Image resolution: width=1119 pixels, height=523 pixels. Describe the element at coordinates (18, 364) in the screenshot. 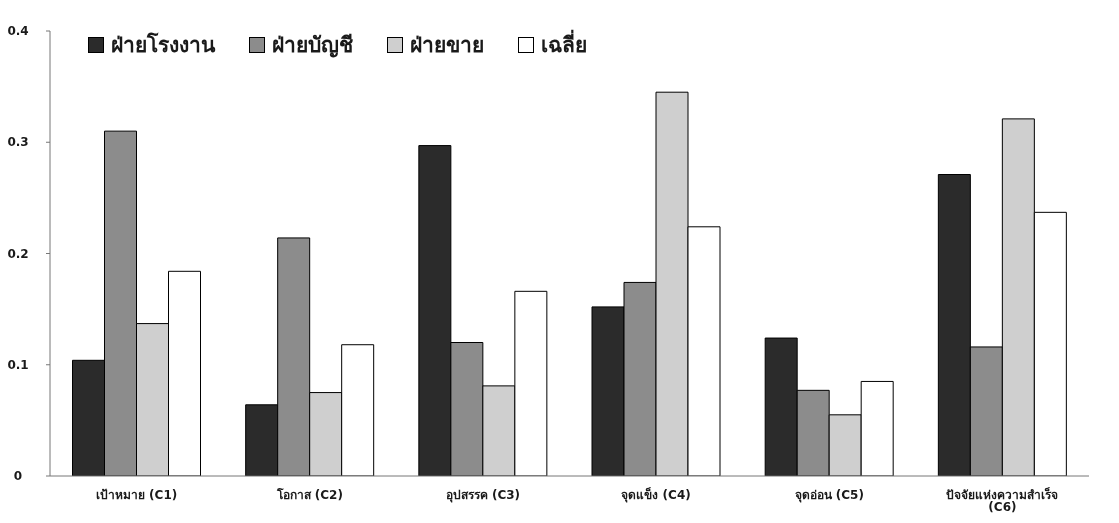

I see `y-tick-label: 0.1` at that location.